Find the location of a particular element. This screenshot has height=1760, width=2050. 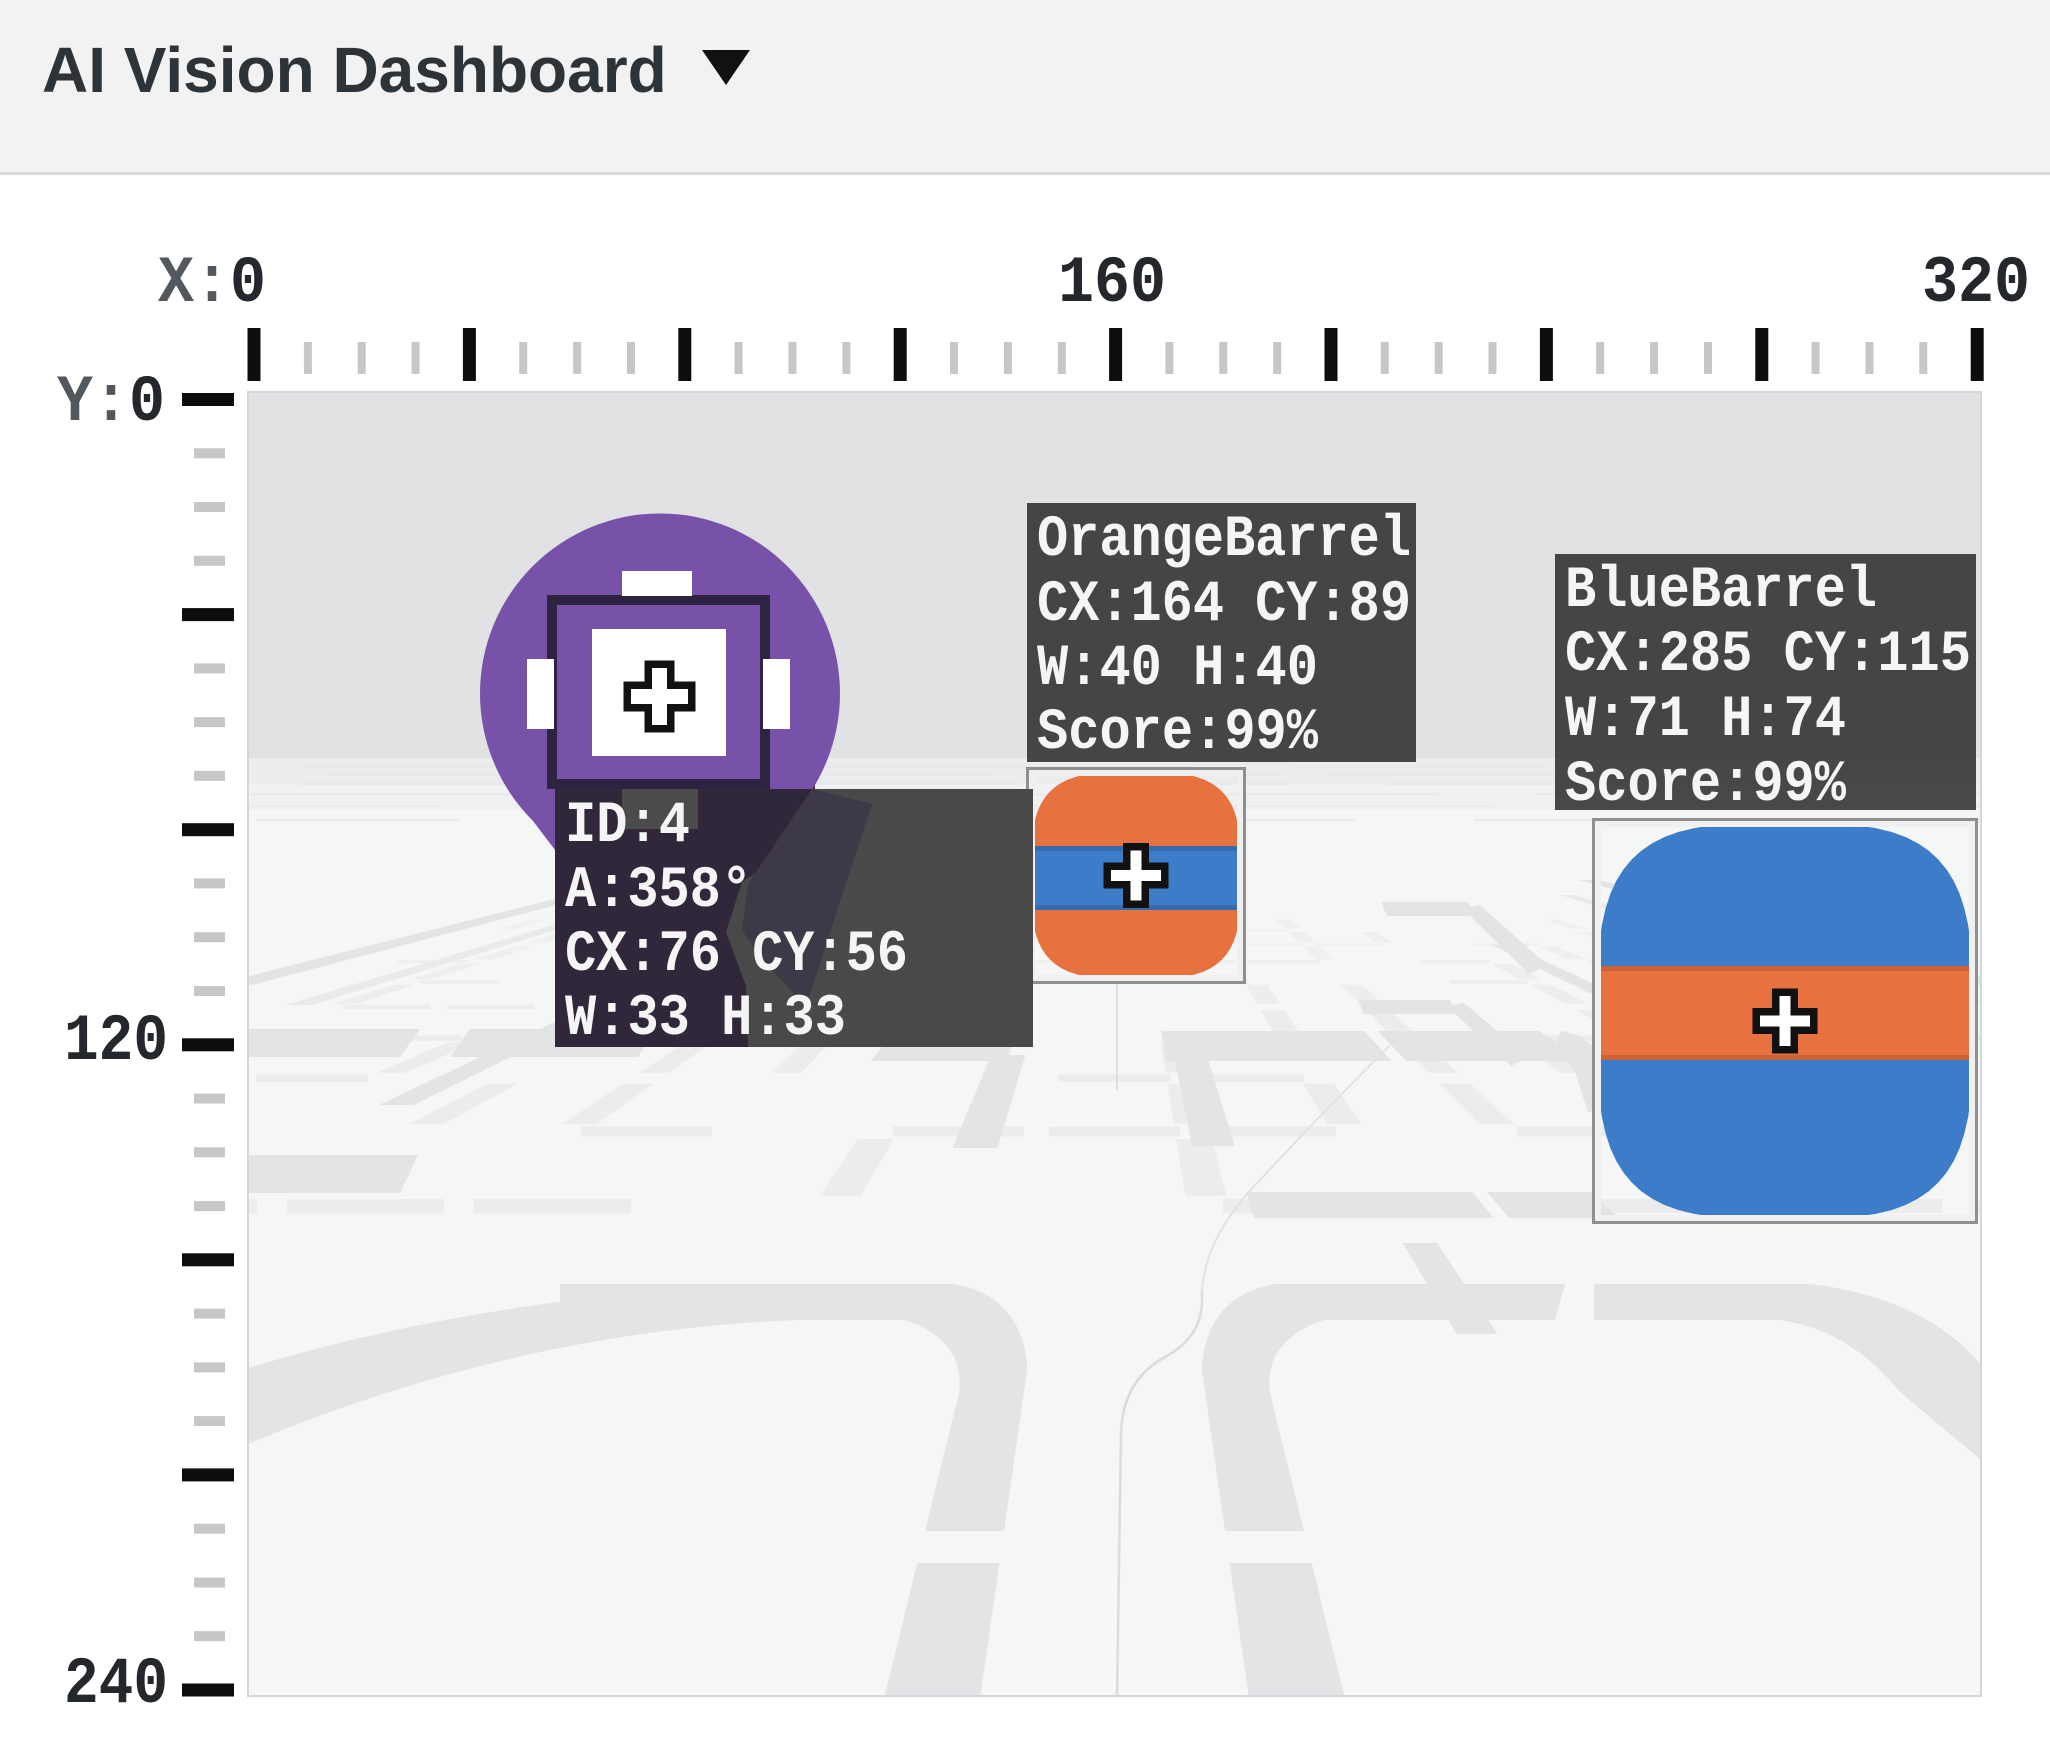

svg-text: A:358° is located at coordinates (658, 891).